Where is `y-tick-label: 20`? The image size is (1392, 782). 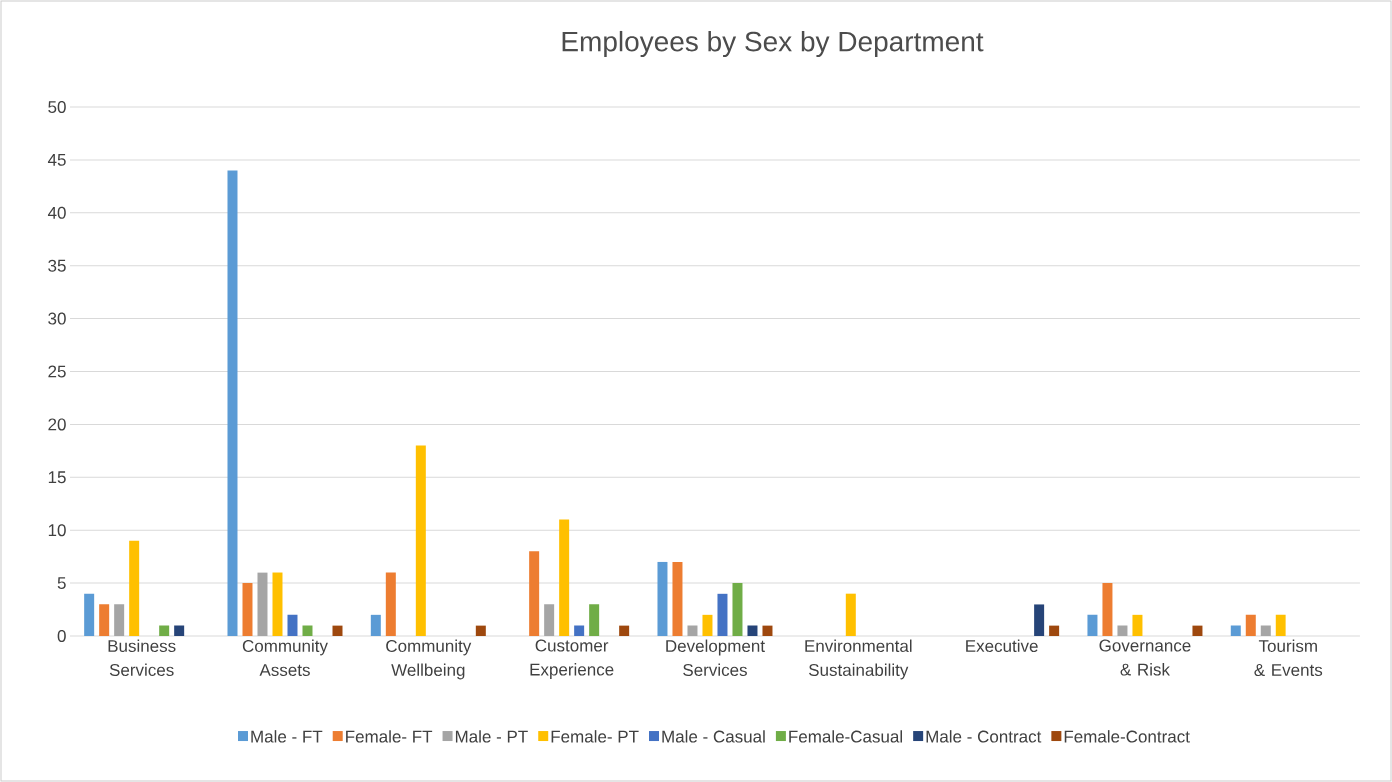 y-tick-label: 20 is located at coordinates (57, 424).